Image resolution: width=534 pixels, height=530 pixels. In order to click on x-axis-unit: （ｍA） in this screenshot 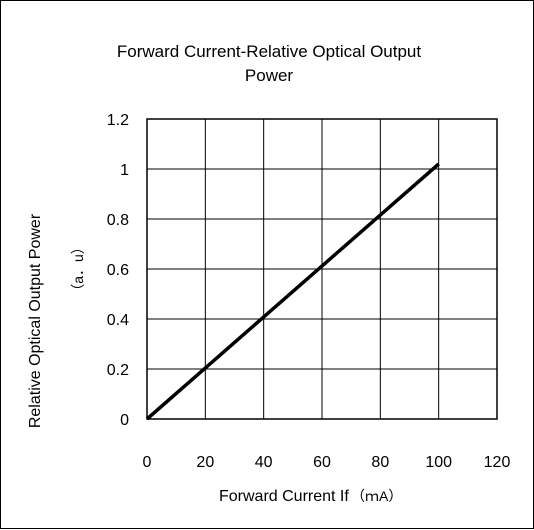, I will do `click(376, 496)`.